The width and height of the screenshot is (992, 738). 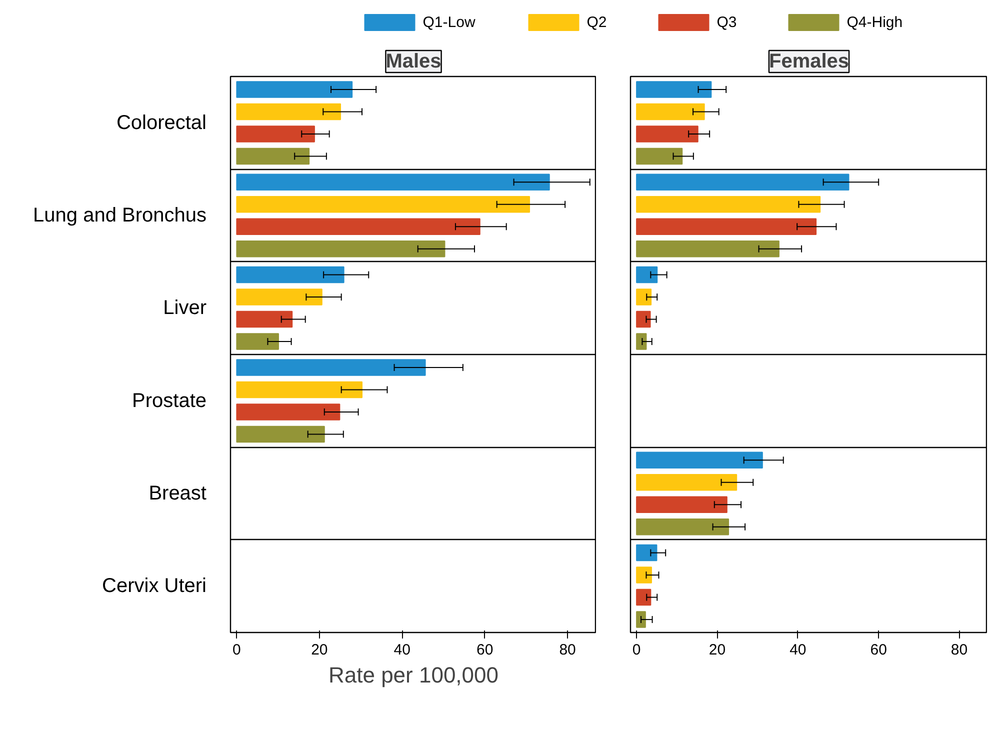 What do you see at coordinates (169, 401) in the screenshot?
I see `y-tick-label: Prostate` at bounding box center [169, 401].